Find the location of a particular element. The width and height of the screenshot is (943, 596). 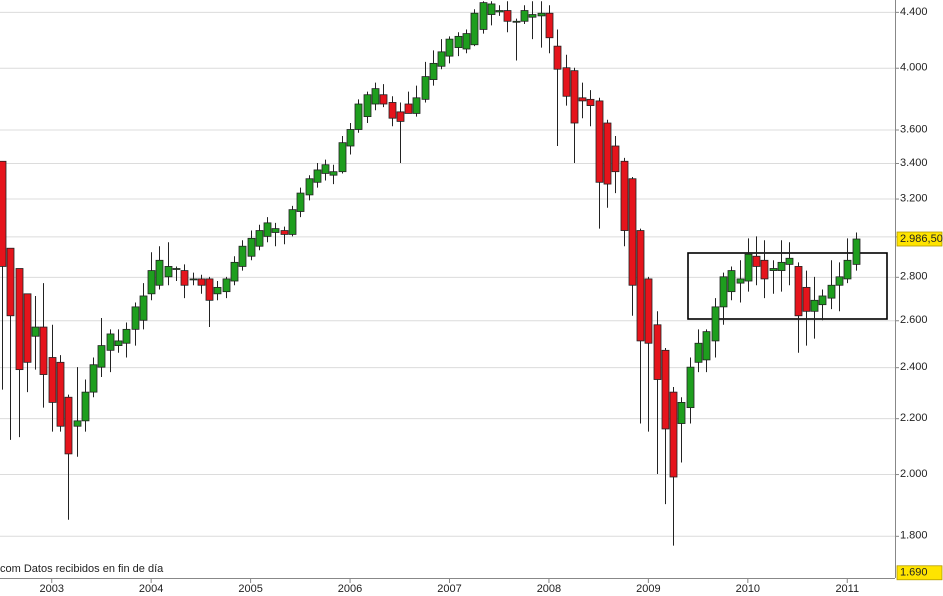

y-tick-label: 3.400 is located at coordinates (914, 163).